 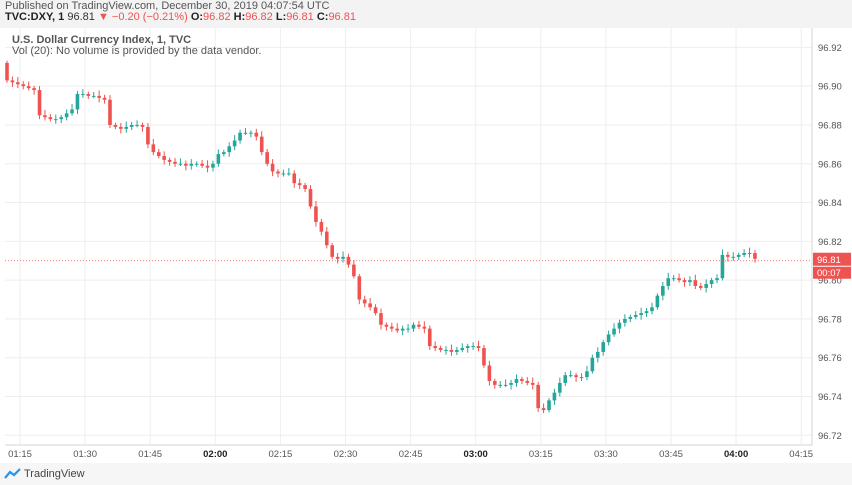 What do you see at coordinates (830, 397) in the screenshot?
I see `y-tick-label: 96.74` at bounding box center [830, 397].